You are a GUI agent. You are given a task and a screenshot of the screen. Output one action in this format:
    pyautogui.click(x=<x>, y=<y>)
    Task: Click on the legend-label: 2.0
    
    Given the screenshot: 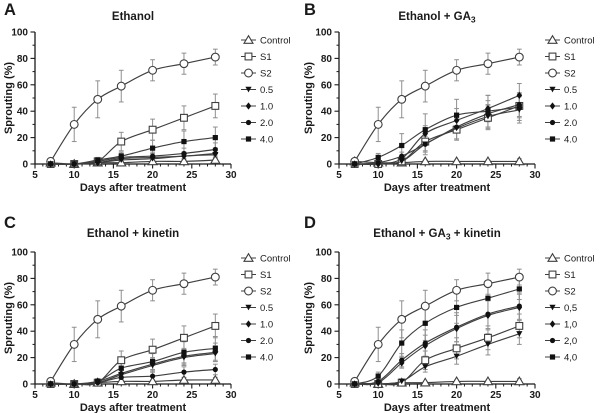 What is the action you would take?
    pyautogui.click(x=266, y=341)
    